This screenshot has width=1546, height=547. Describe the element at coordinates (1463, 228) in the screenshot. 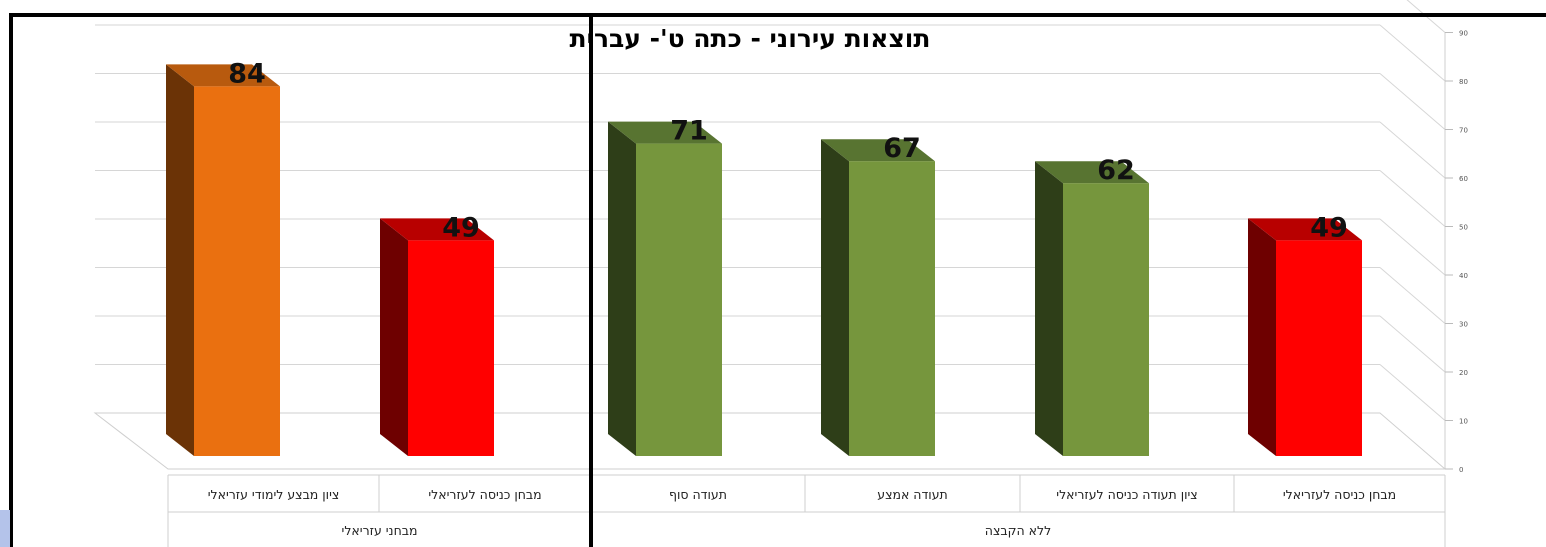

I see `y-tick-label: 50` at that location.